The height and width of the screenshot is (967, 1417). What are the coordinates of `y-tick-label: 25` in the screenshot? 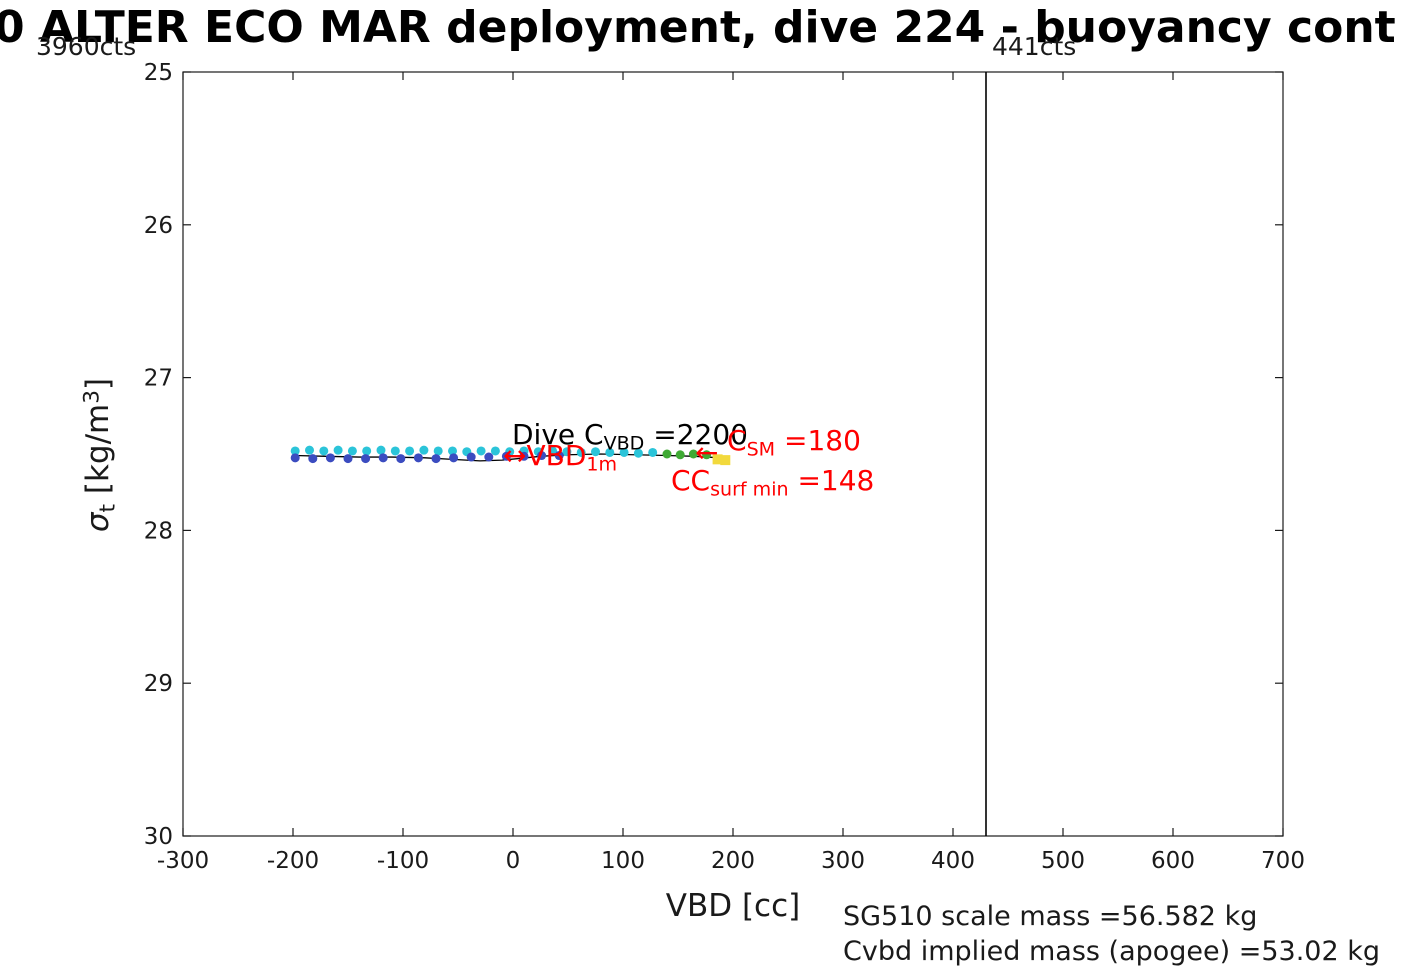 It's located at (158, 73).